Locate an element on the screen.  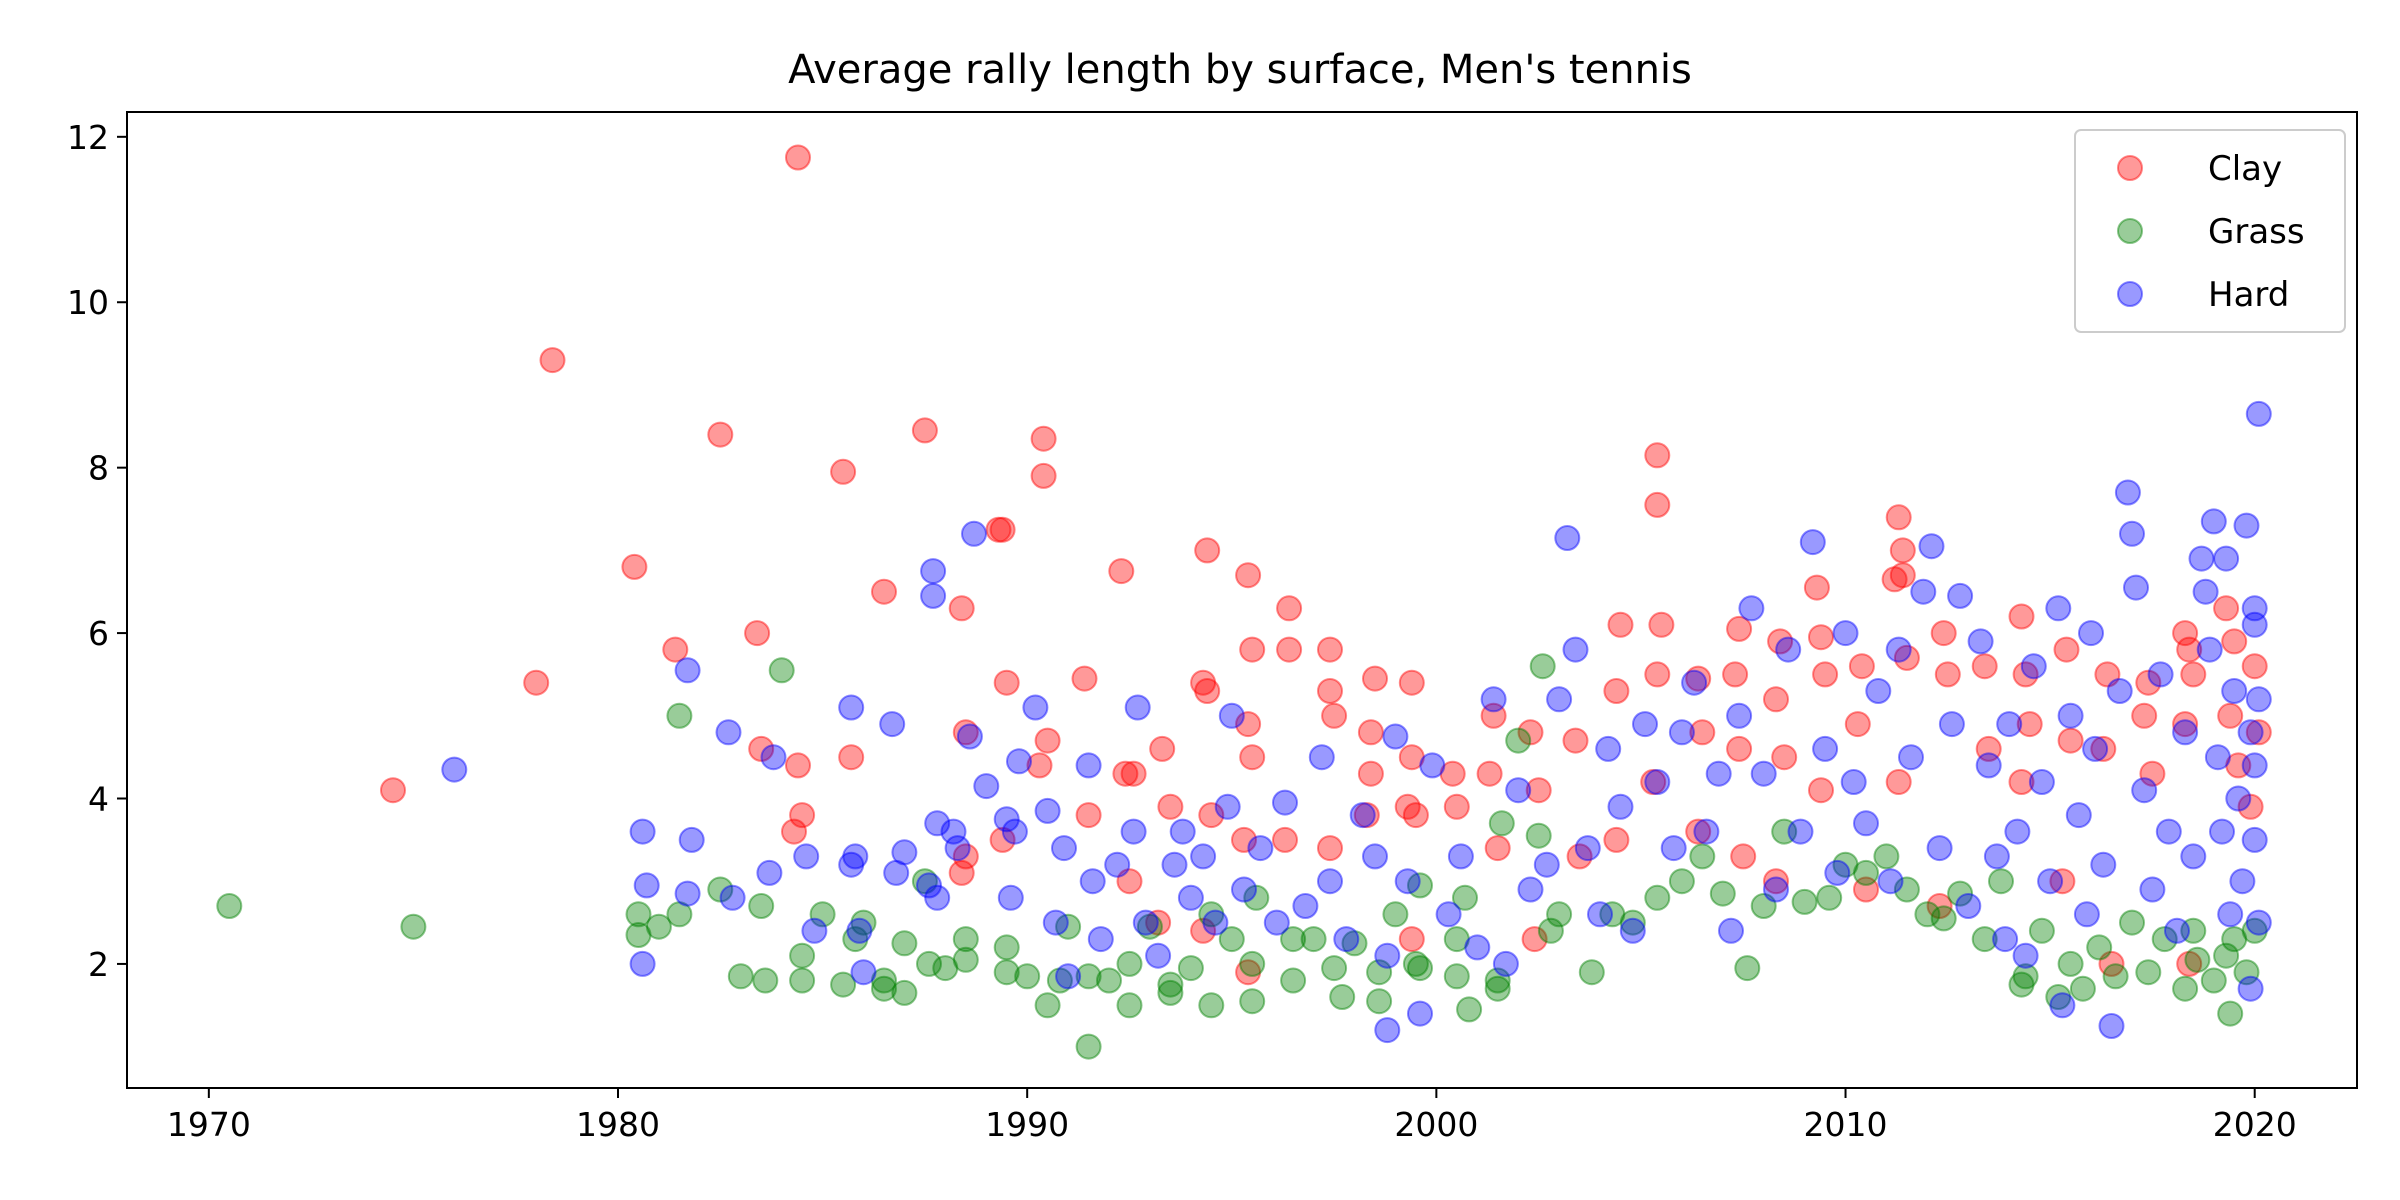
legend-marker-clay is located at coordinates (2130, 168).